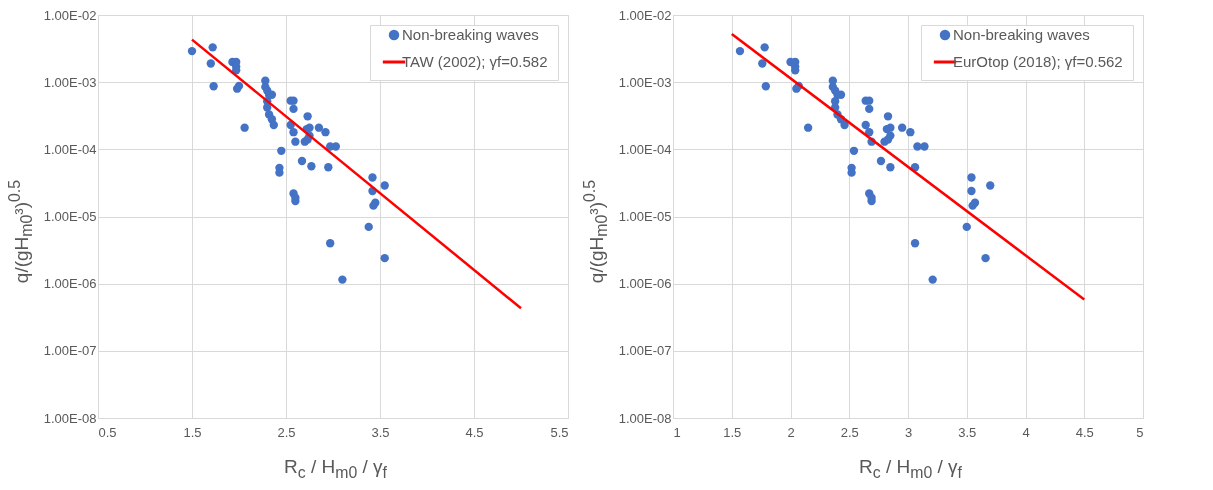 The height and width of the screenshot is (490, 1213). Describe the element at coordinates (908, 432) in the screenshot. I see `x-tick-label: 3` at that location.